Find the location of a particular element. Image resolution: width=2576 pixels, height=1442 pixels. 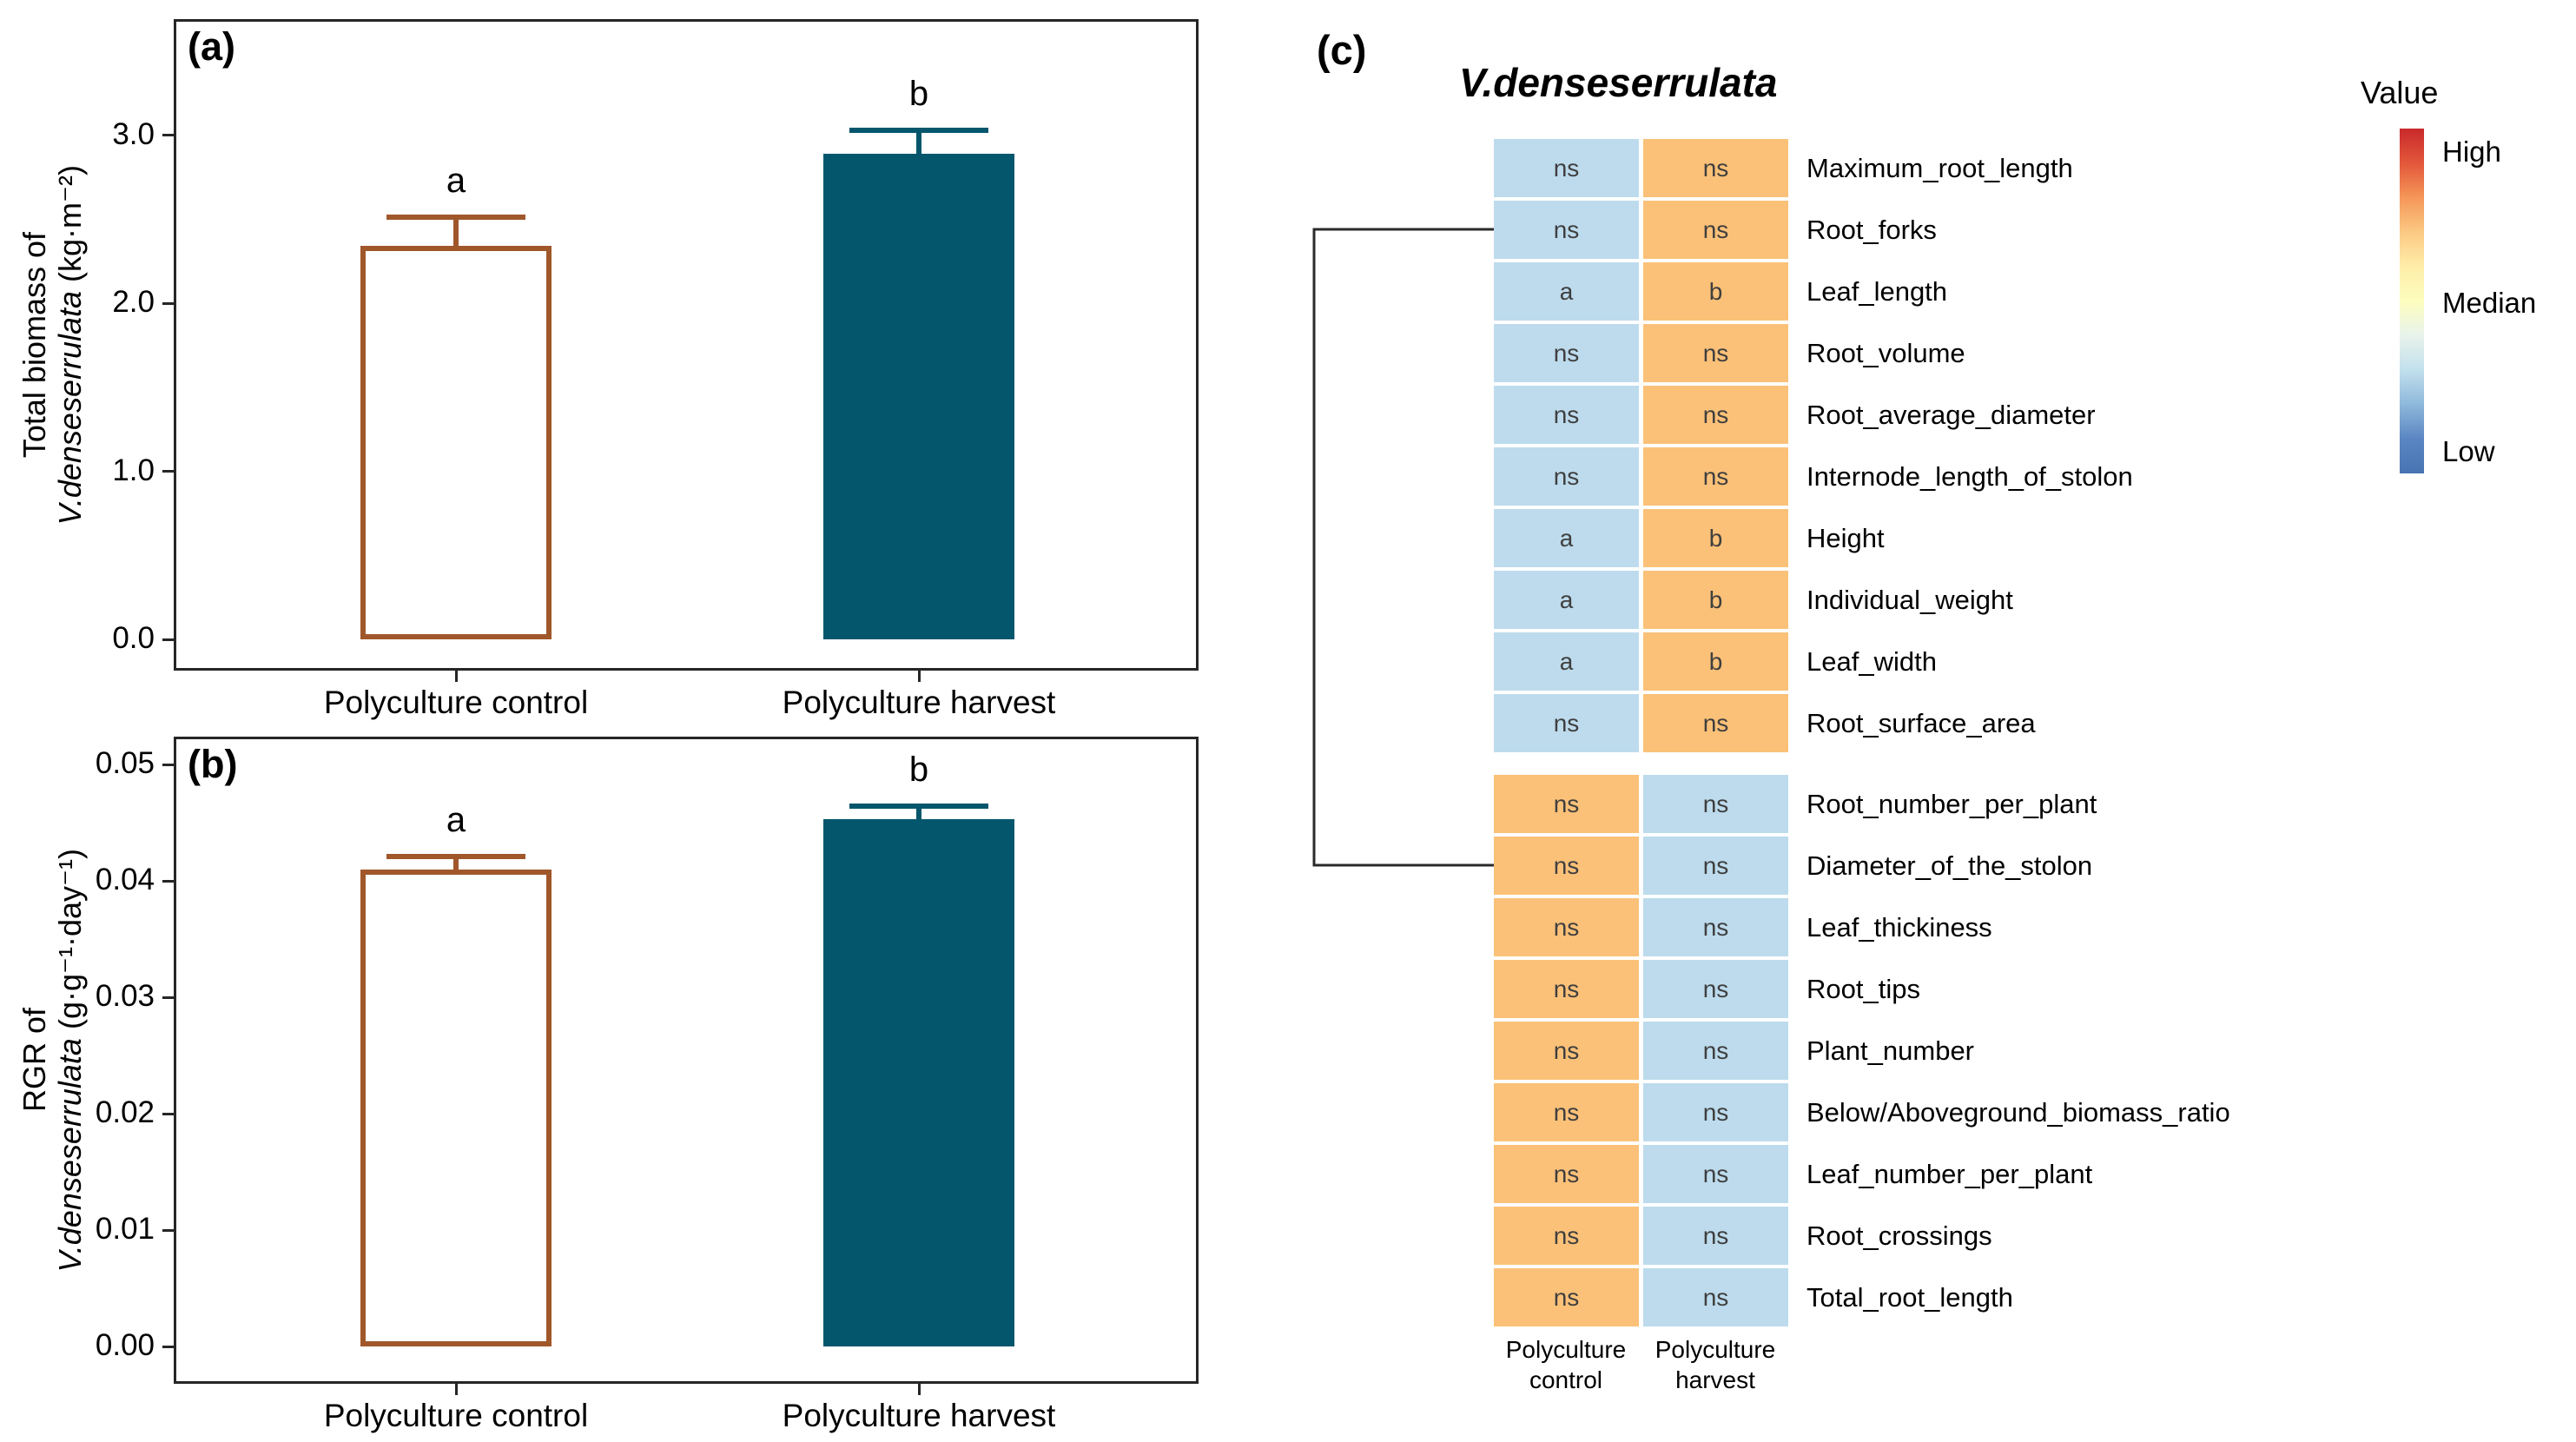

legend-label-low: Low is located at coordinates (2469, 451).